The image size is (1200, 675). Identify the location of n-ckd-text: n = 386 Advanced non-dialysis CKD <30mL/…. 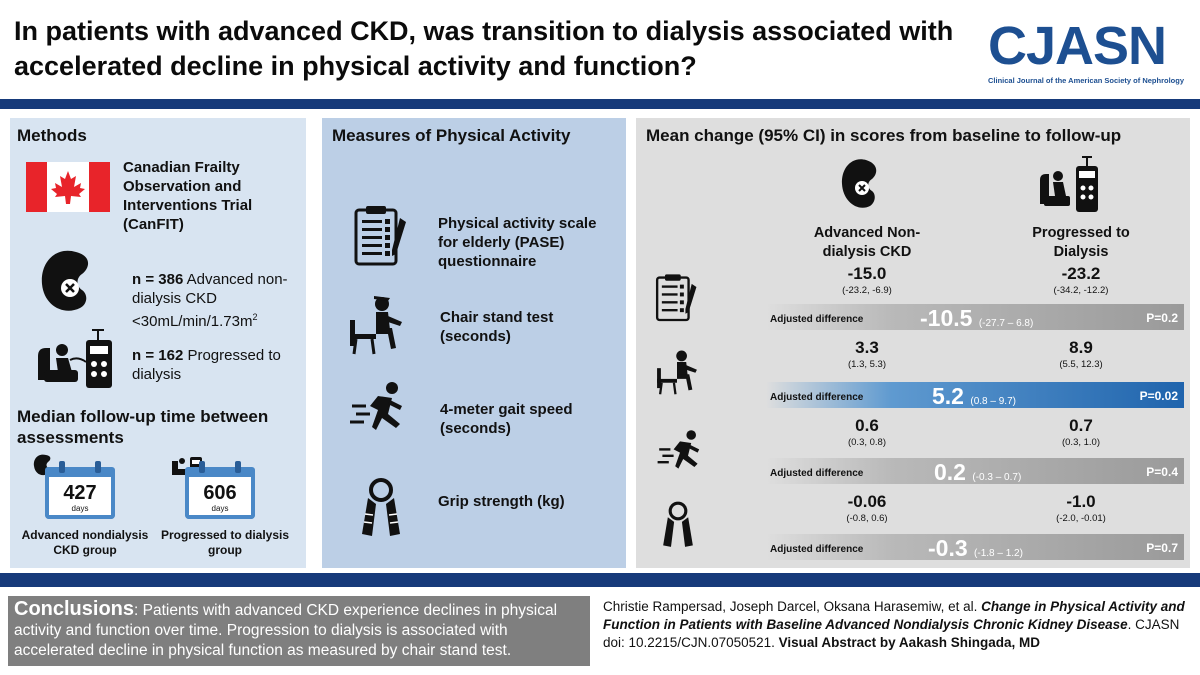
(217, 300).